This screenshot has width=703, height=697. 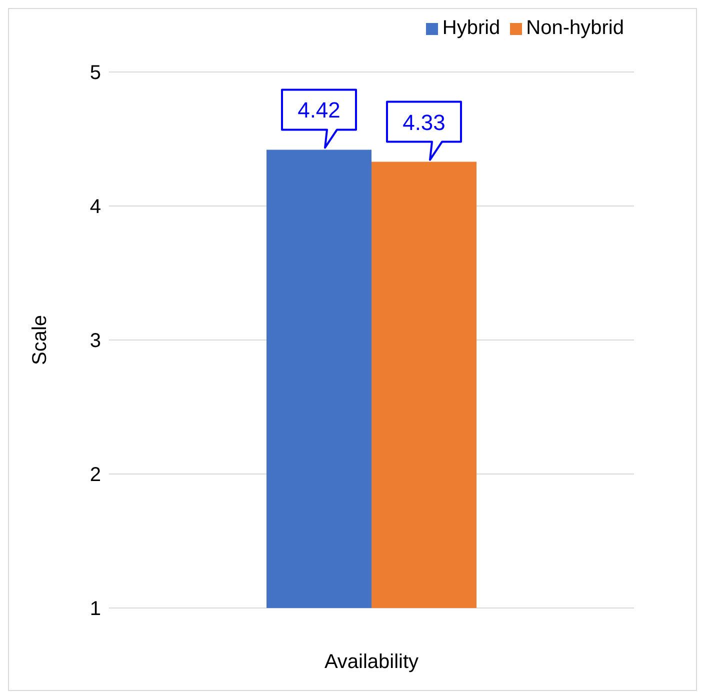 What do you see at coordinates (575, 28) in the screenshot?
I see `legend-label: Non-hybrid` at bounding box center [575, 28].